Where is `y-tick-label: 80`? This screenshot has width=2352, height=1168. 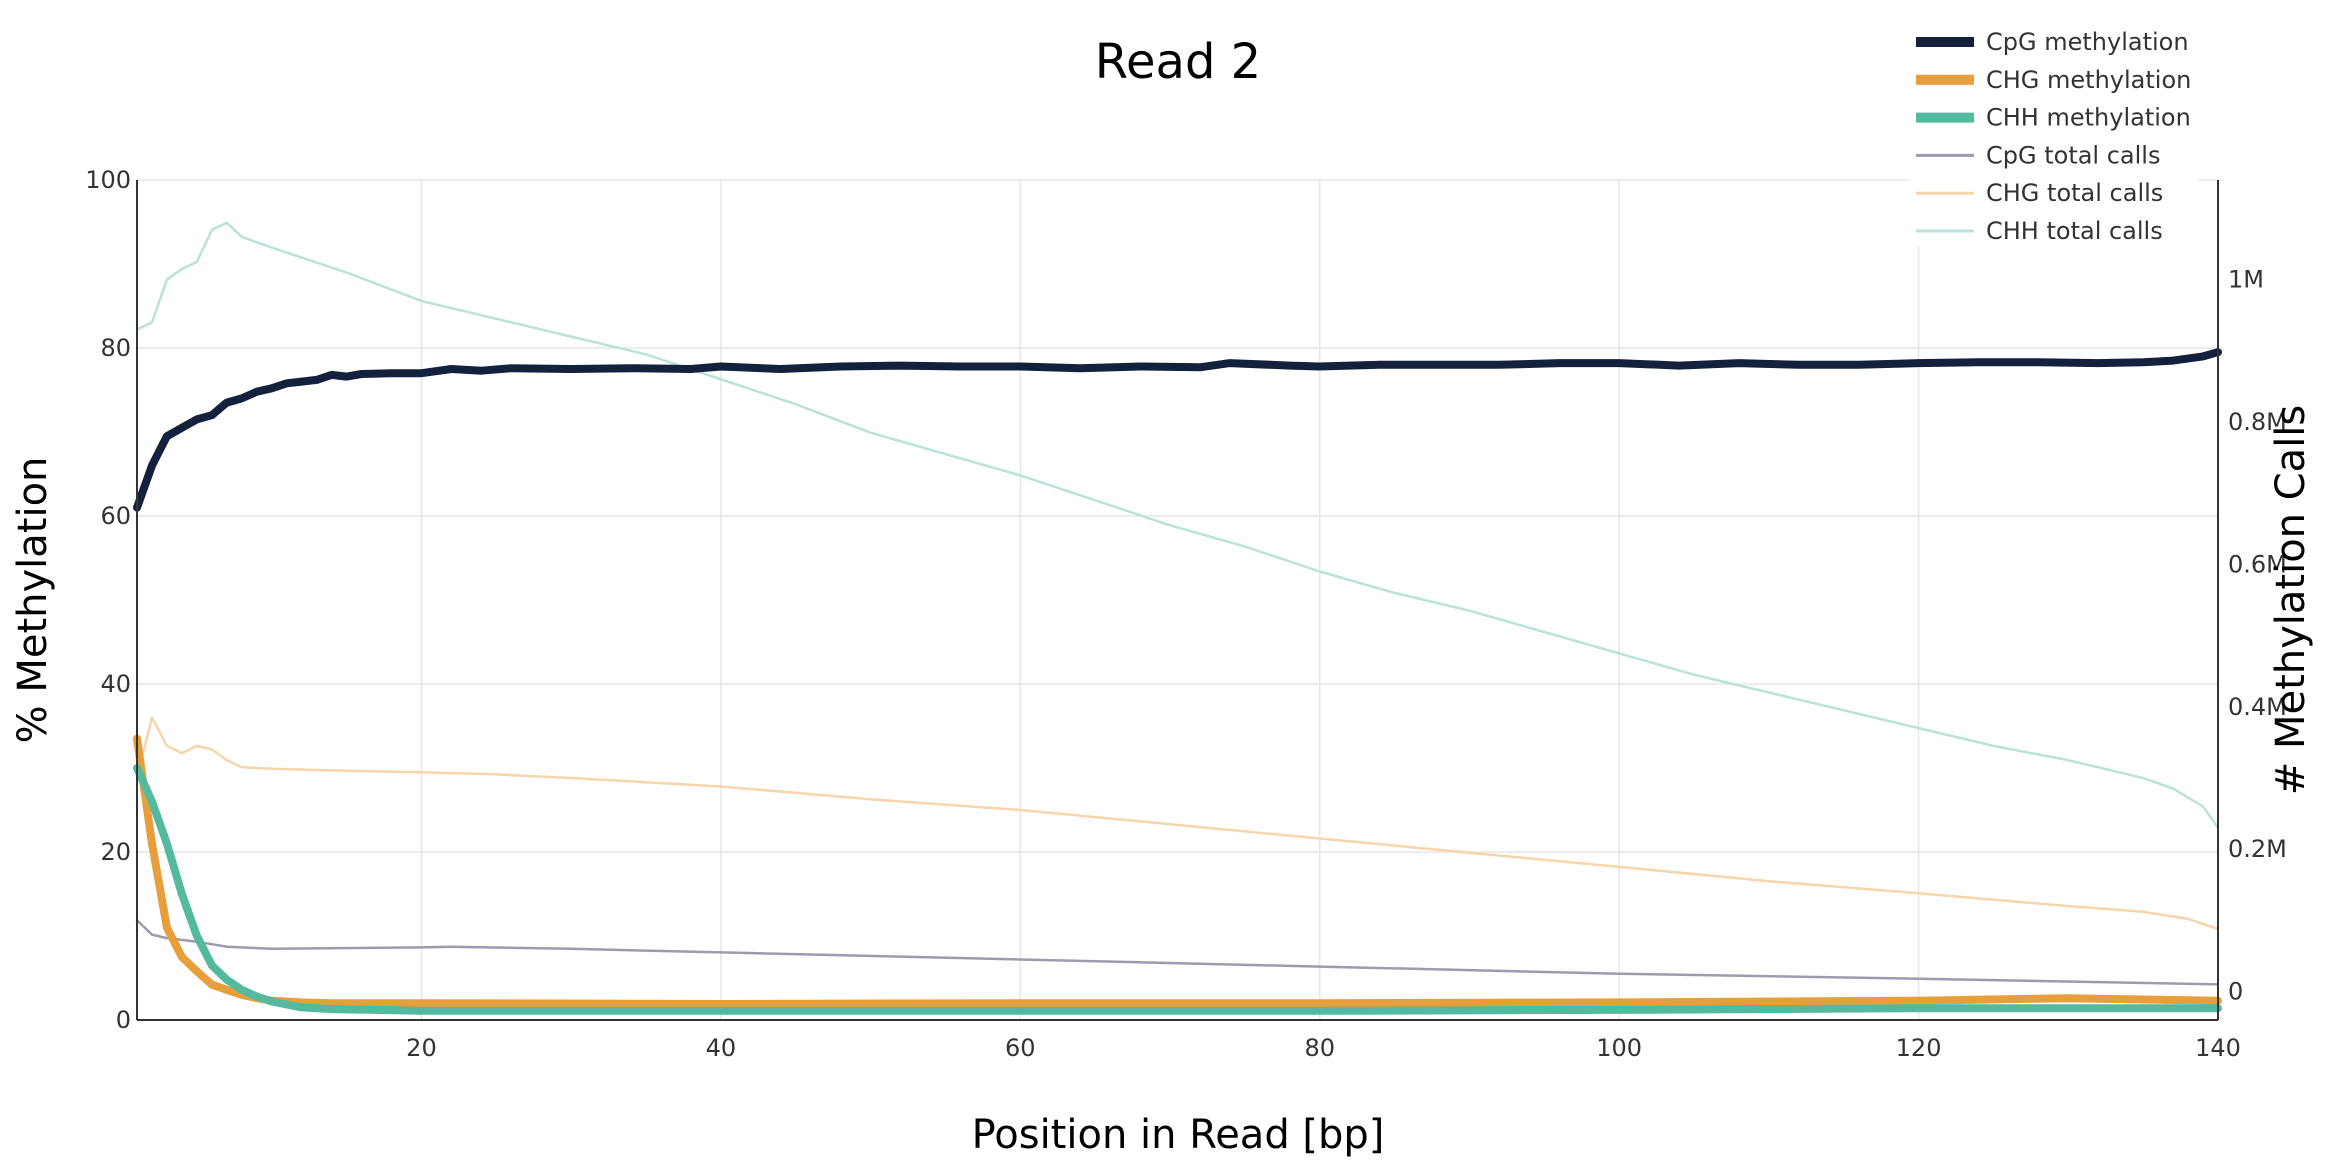
y-tick-label: 80 is located at coordinates (115, 348).